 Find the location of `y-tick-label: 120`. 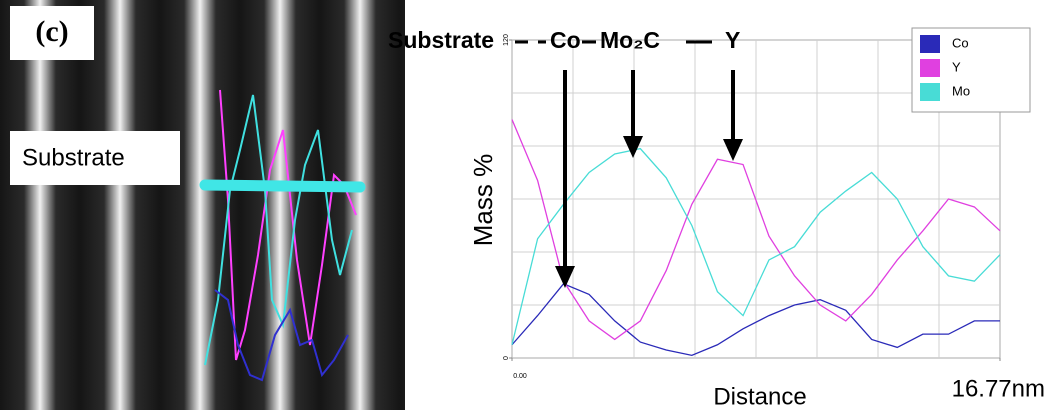

y-tick-label: 120 is located at coordinates (506, 40).